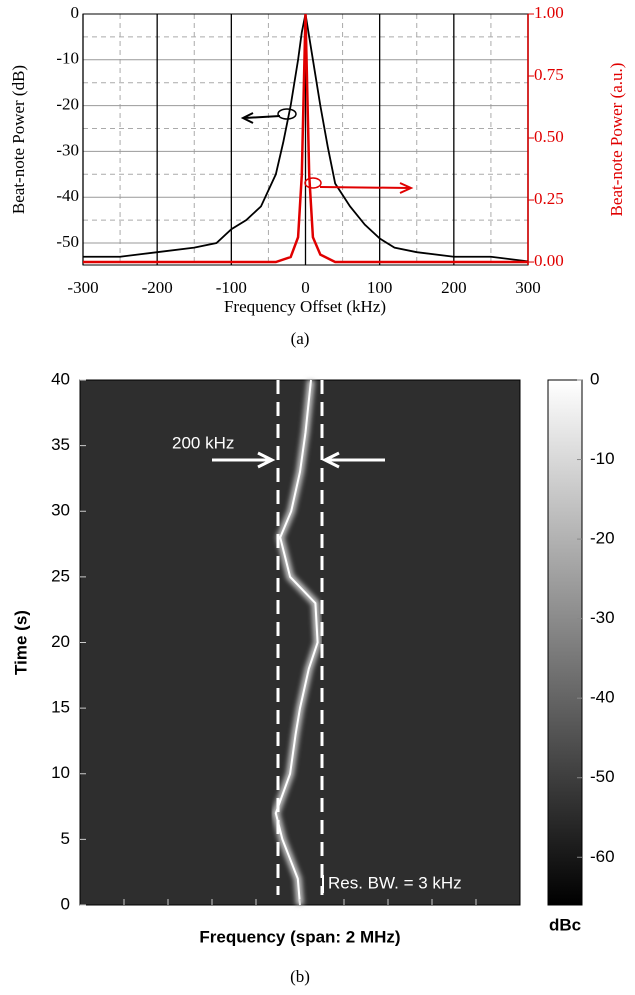  What do you see at coordinates (60, 707) in the screenshot?
I see `y-tick-label: 15` at bounding box center [60, 707].